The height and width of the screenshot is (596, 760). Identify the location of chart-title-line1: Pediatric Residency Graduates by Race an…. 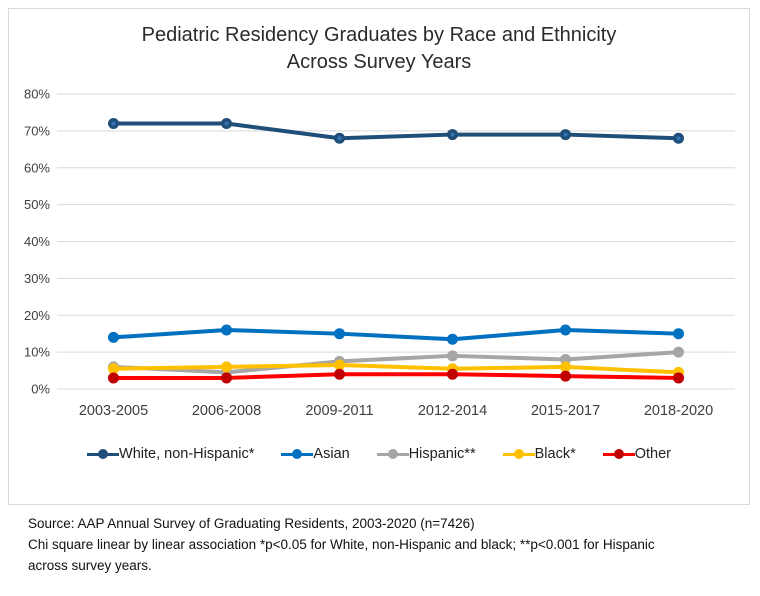
(379, 35).